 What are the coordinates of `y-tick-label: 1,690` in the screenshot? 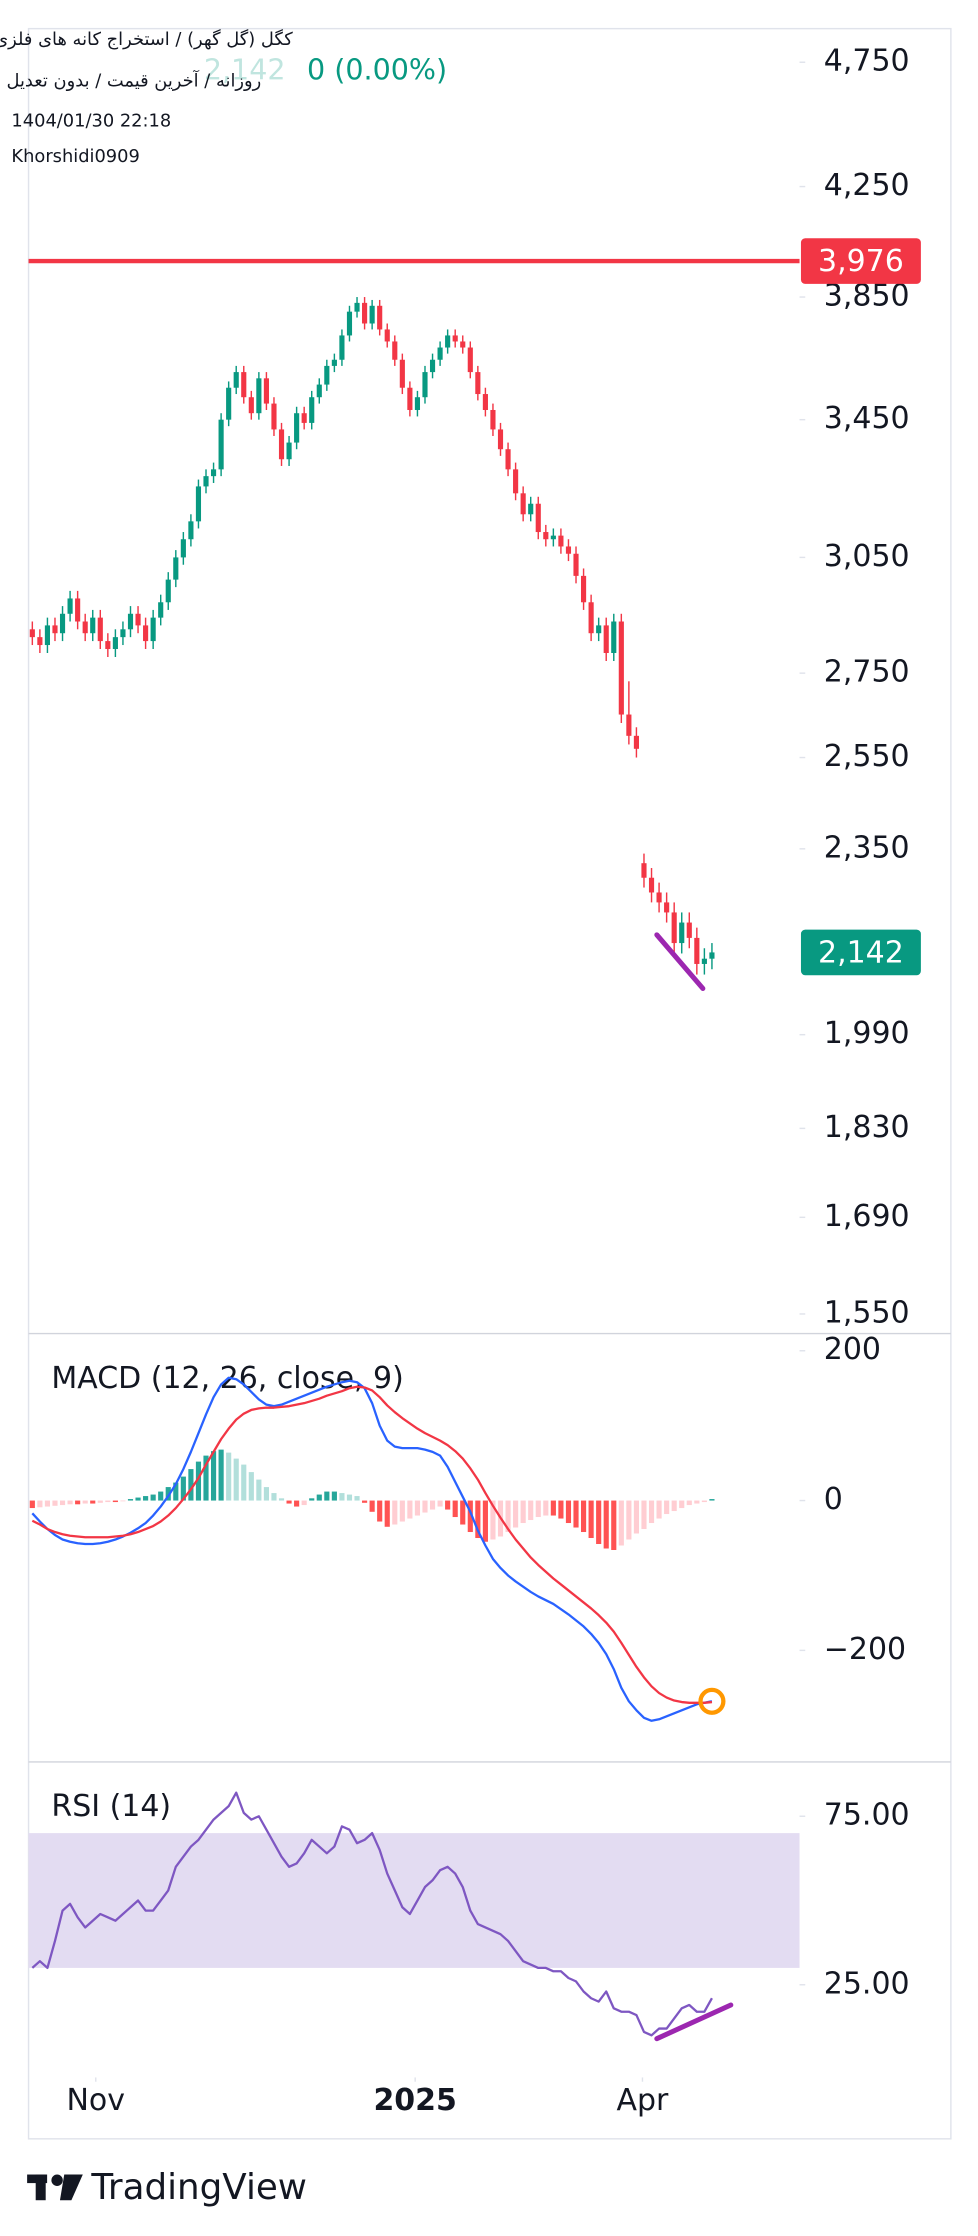 It's located at (867, 1216).